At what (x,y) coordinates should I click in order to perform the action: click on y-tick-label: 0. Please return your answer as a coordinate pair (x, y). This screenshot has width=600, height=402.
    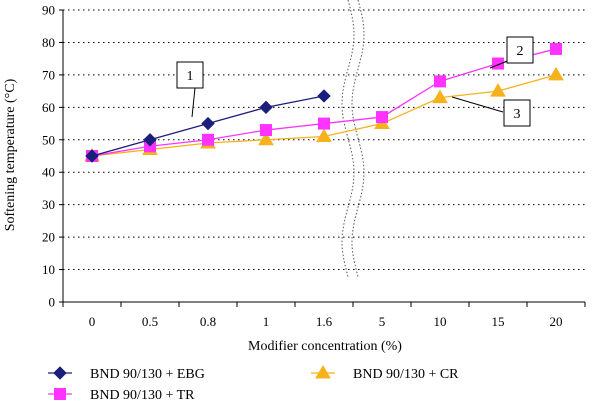
    Looking at the image, I should click on (52, 302).